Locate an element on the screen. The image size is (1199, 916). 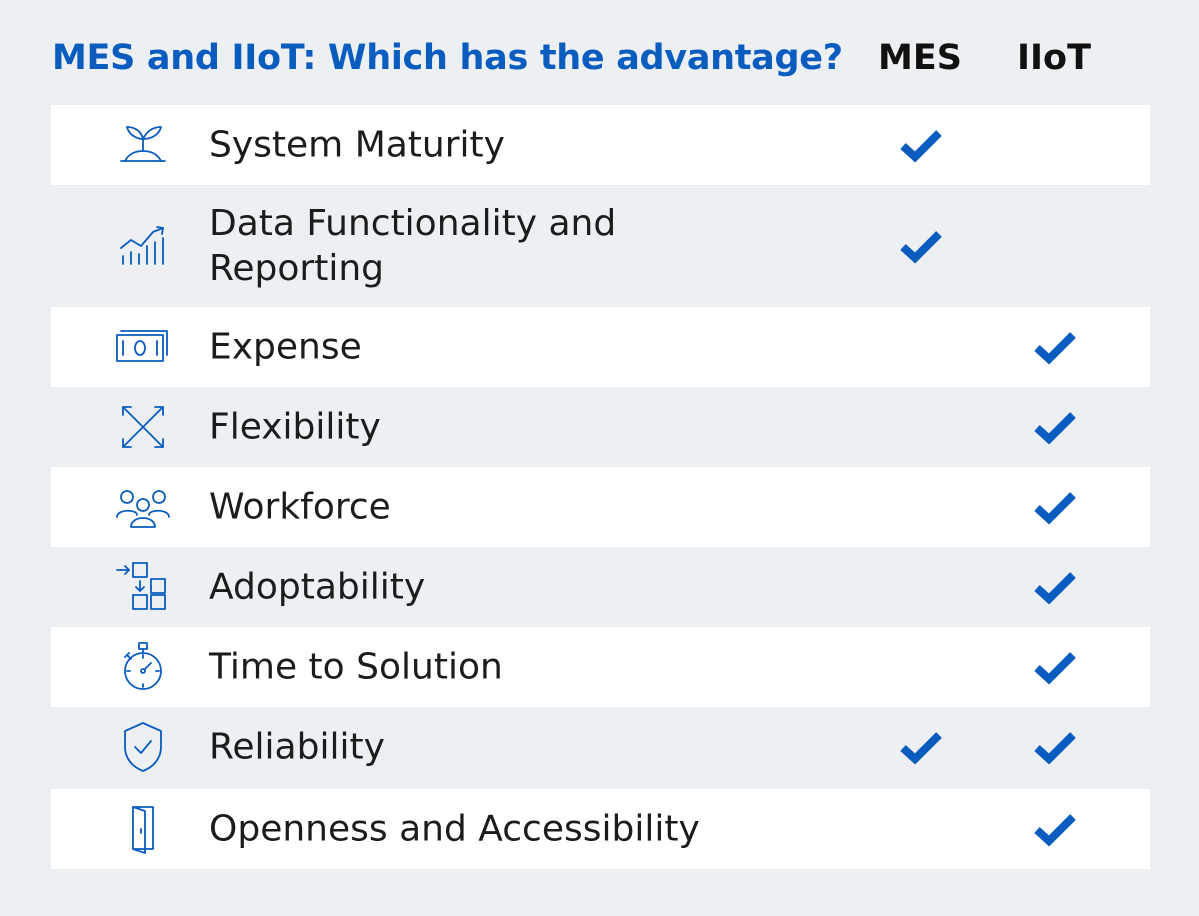
table-row-openness: Openness and Accessibility is located at coordinates (600, 829).